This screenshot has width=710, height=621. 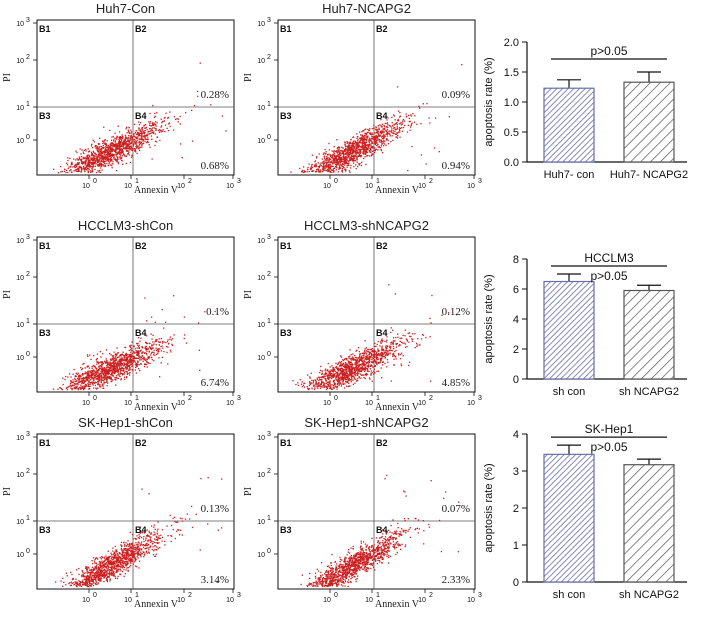 What do you see at coordinates (141, 333) in the screenshot?
I see `quadrant-label: B4` at bounding box center [141, 333].